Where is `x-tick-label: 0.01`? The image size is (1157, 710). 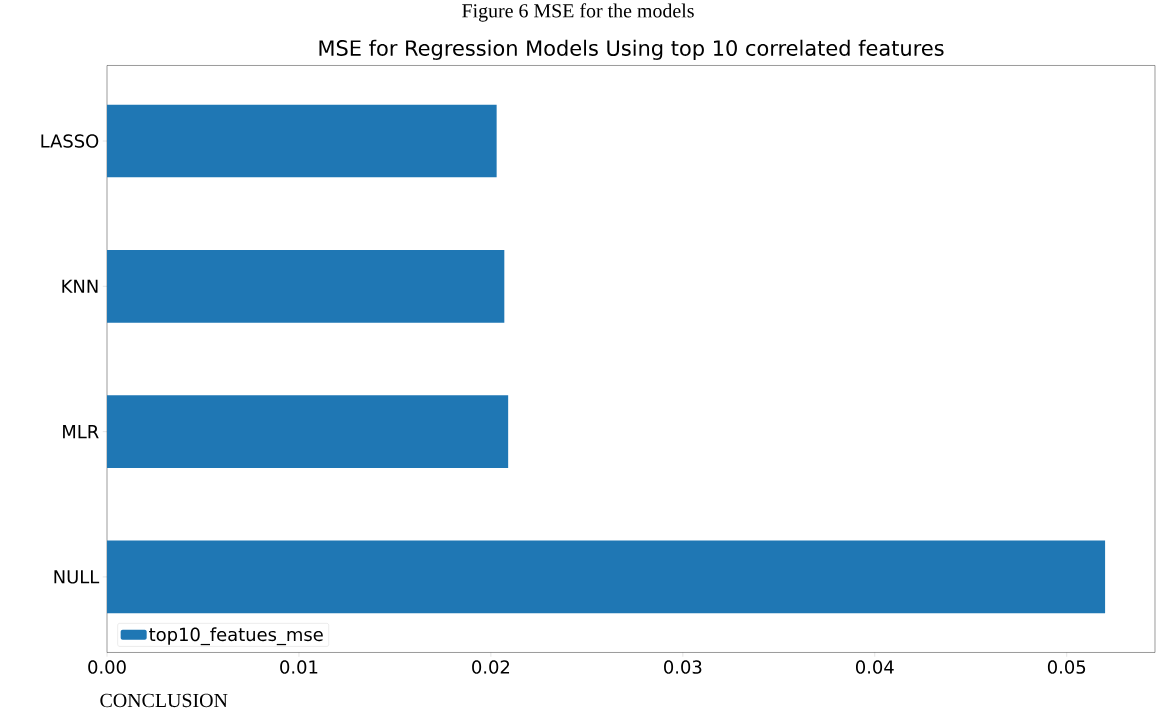
x-tick-label: 0.01 is located at coordinates (299, 667).